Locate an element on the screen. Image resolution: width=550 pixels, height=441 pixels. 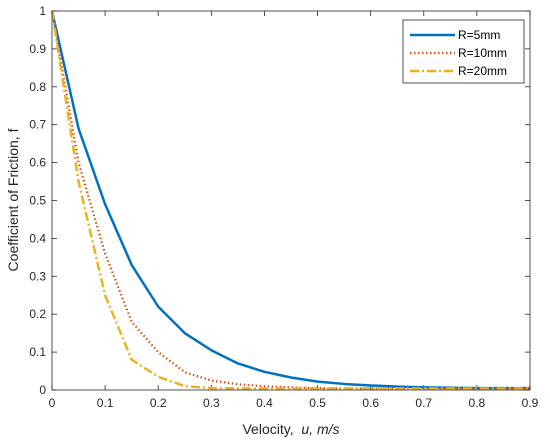
x-axis-label-prefix: Velocity, is located at coordinates (271, 429).